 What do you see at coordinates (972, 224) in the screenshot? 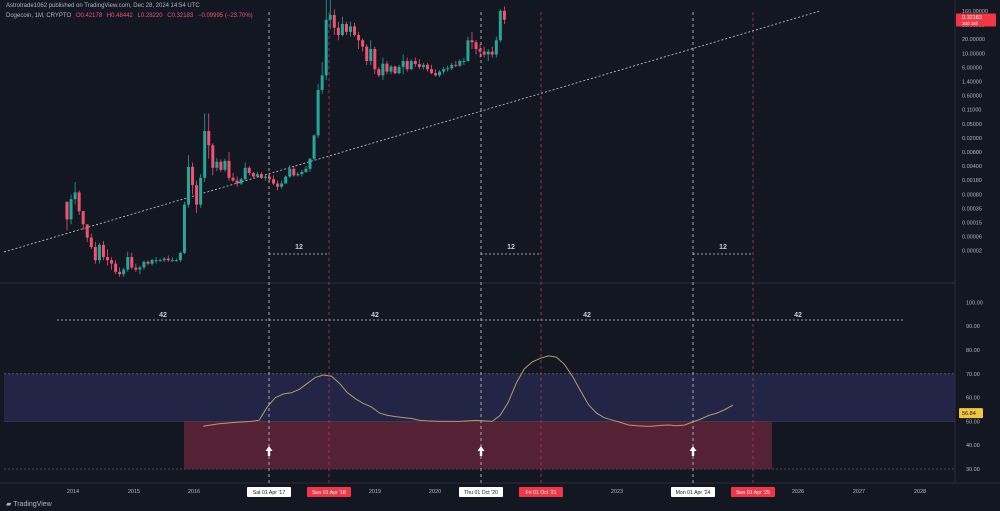
I see `price-tick-label: 0.00015` at bounding box center [972, 224].